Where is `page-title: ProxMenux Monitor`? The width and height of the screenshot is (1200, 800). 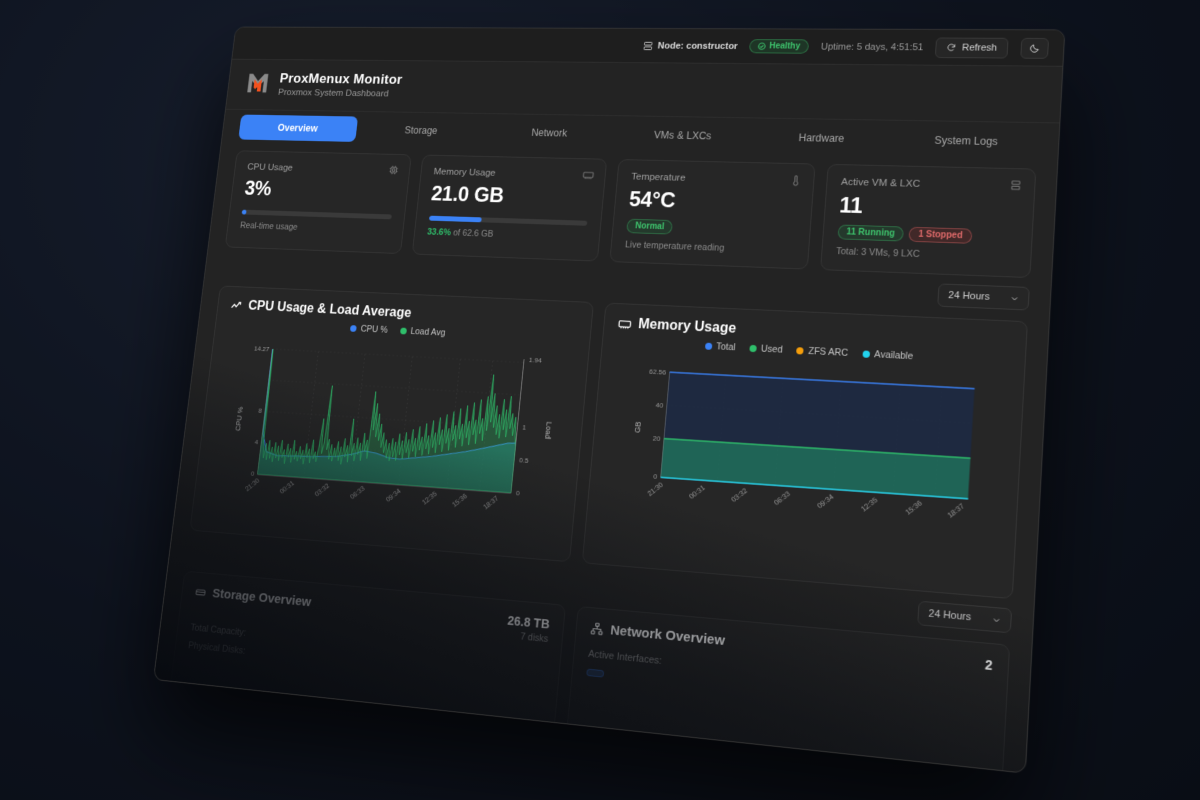
page-title: ProxMenux Monitor is located at coordinates (341, 79).